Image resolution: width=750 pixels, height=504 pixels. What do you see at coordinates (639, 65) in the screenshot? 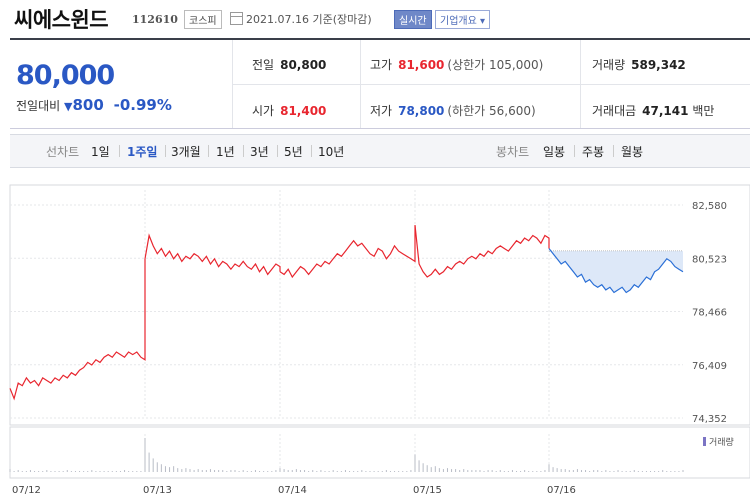
I see `volume: 거래량 589,342` at bounding box center [639, 65].